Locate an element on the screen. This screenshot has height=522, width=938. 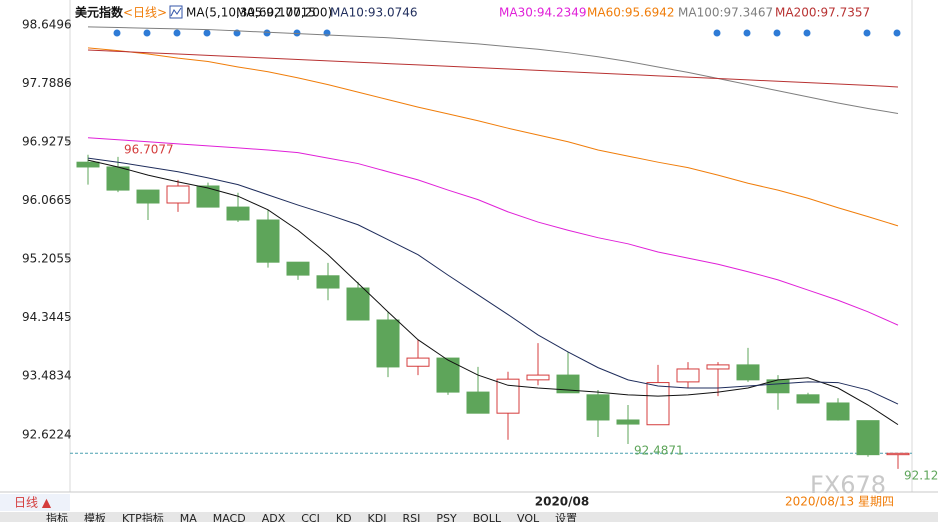
watermark: FX678 is located at coordinates (848, 485).